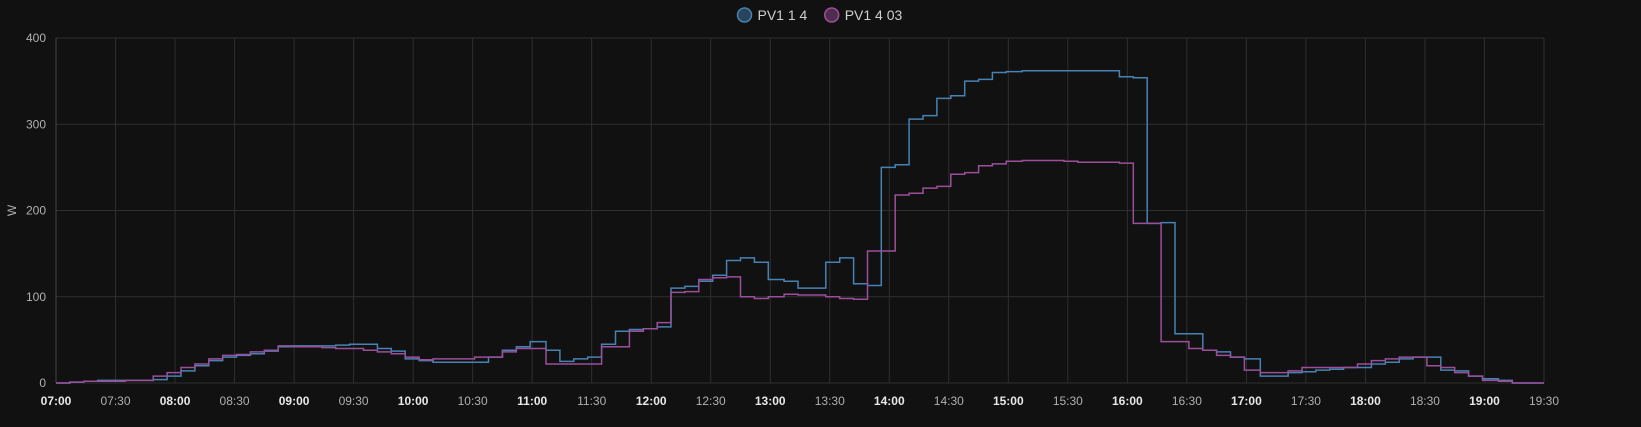 Image resolution: width=1641 pixels, height=427 pixels. I want to click on x-tick-label: 11:30, so click(591, 401).